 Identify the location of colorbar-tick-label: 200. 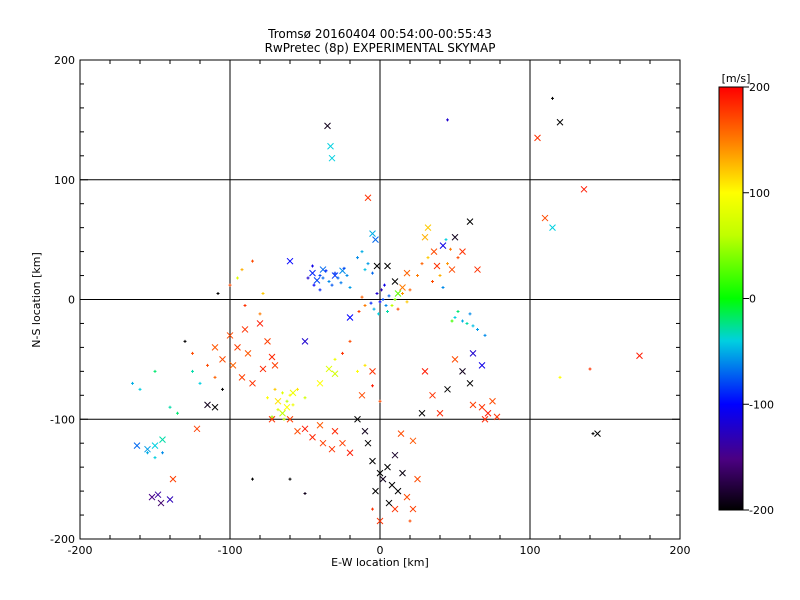
(759, 87).